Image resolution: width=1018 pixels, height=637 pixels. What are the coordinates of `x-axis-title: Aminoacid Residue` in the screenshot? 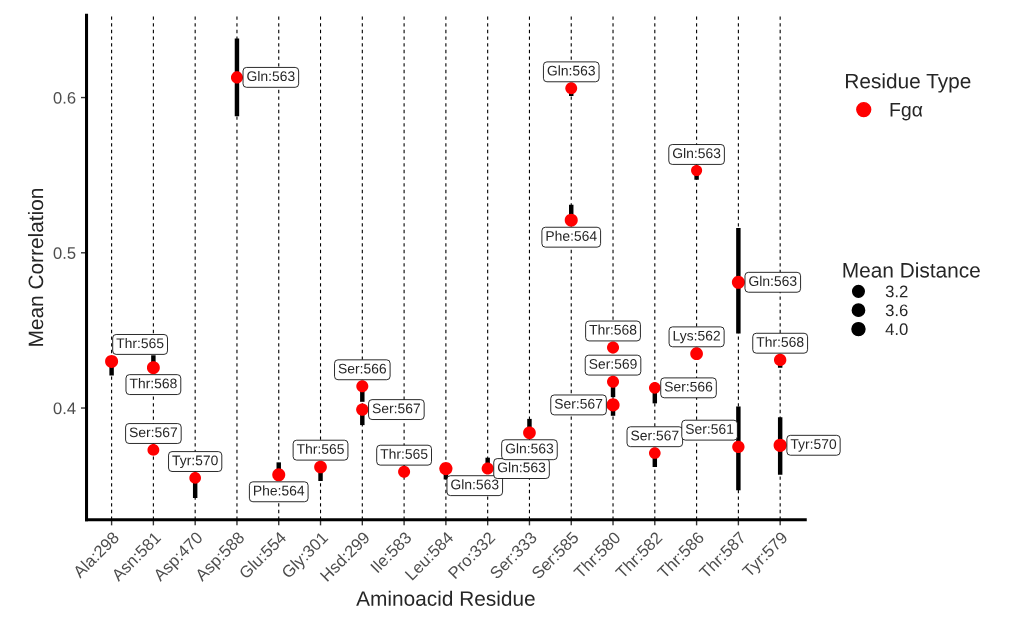 It's located at (445, 598).